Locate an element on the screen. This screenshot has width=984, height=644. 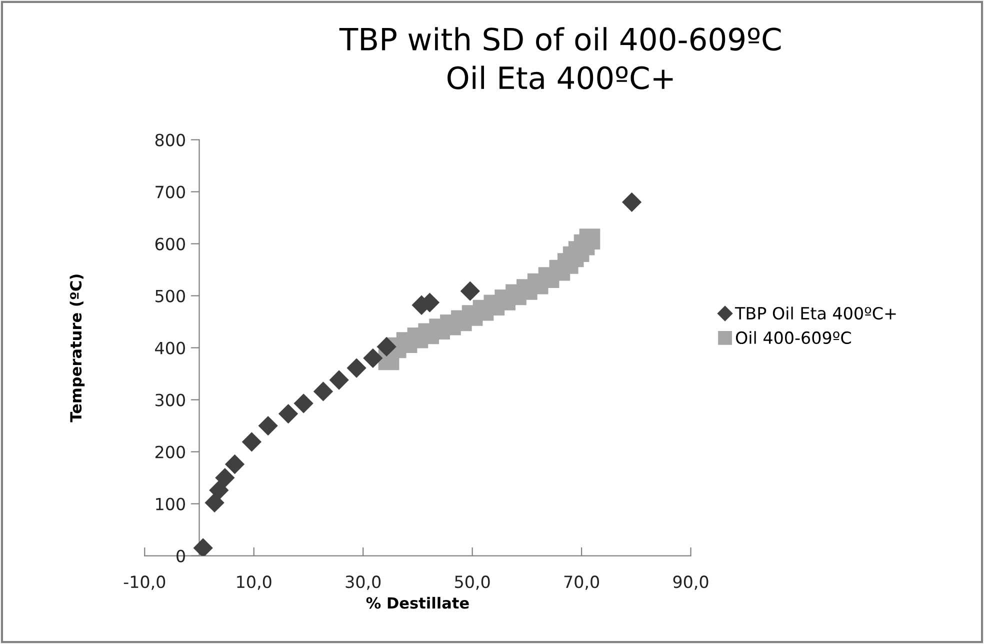
y-tick-label: 800 is located at coordinates (170, 140).